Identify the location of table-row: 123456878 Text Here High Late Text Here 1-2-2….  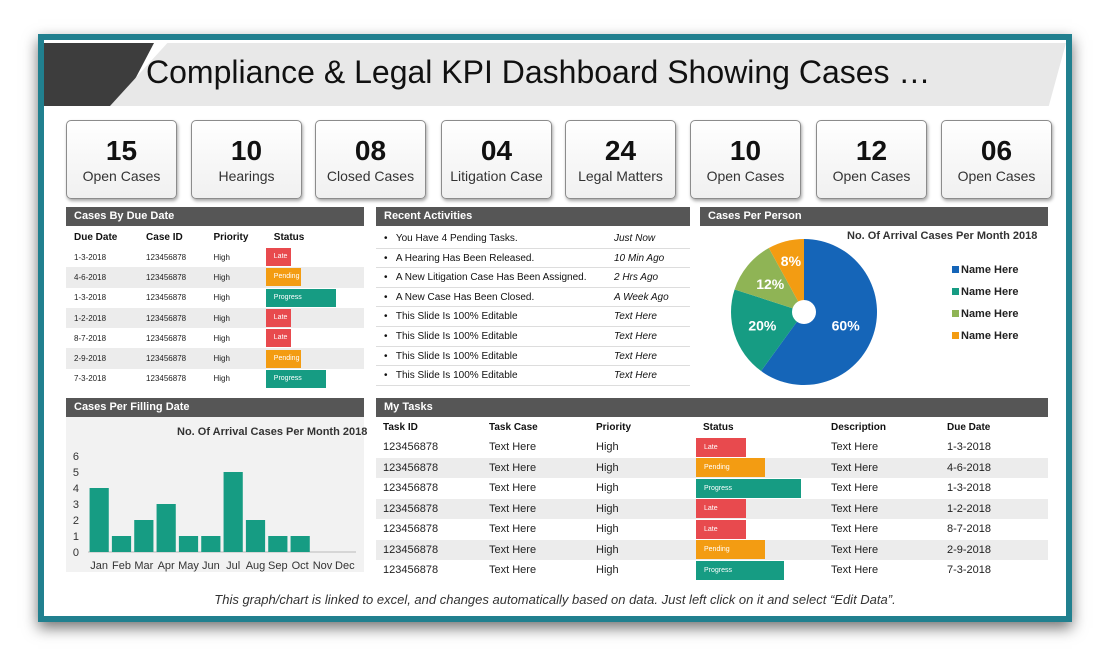
(712, 508).